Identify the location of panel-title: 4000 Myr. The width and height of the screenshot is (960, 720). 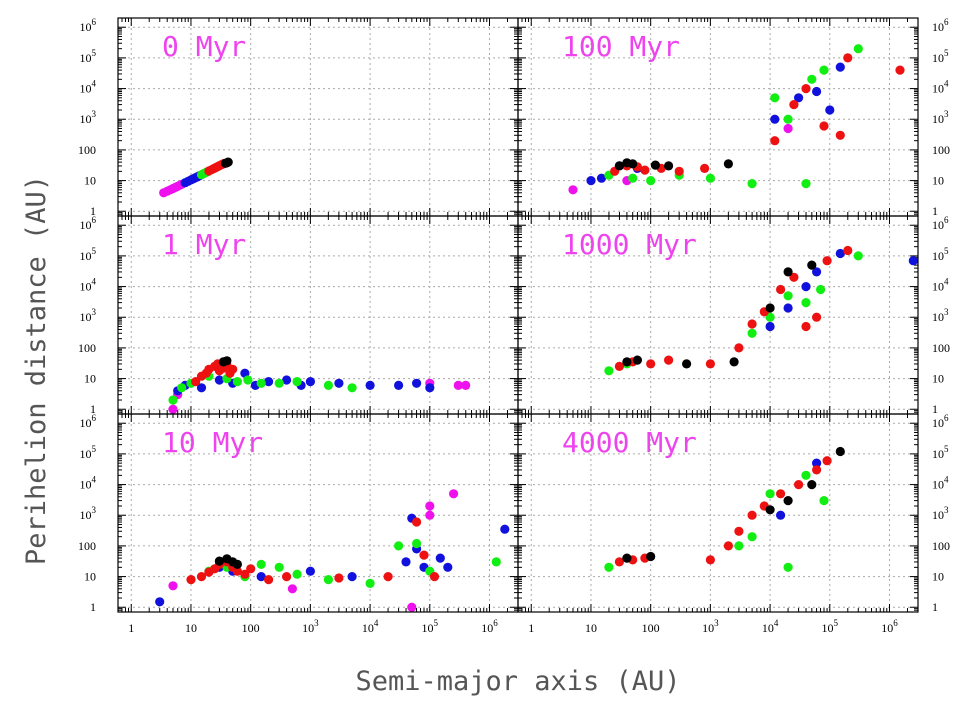
(629, 442).